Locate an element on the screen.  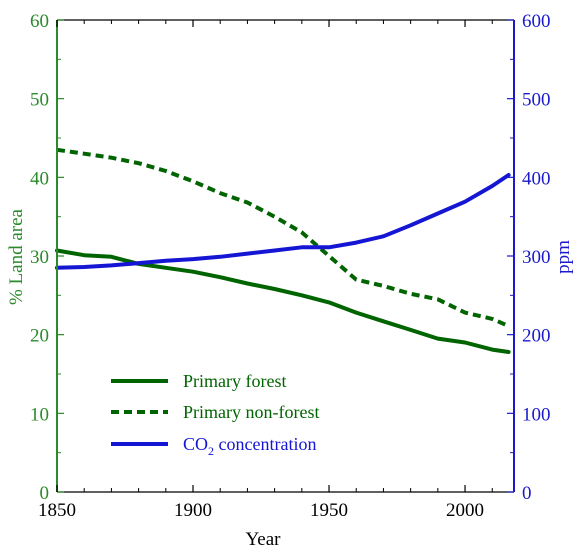
left-axis-title: % Land area is located at coordinates (16, 256).